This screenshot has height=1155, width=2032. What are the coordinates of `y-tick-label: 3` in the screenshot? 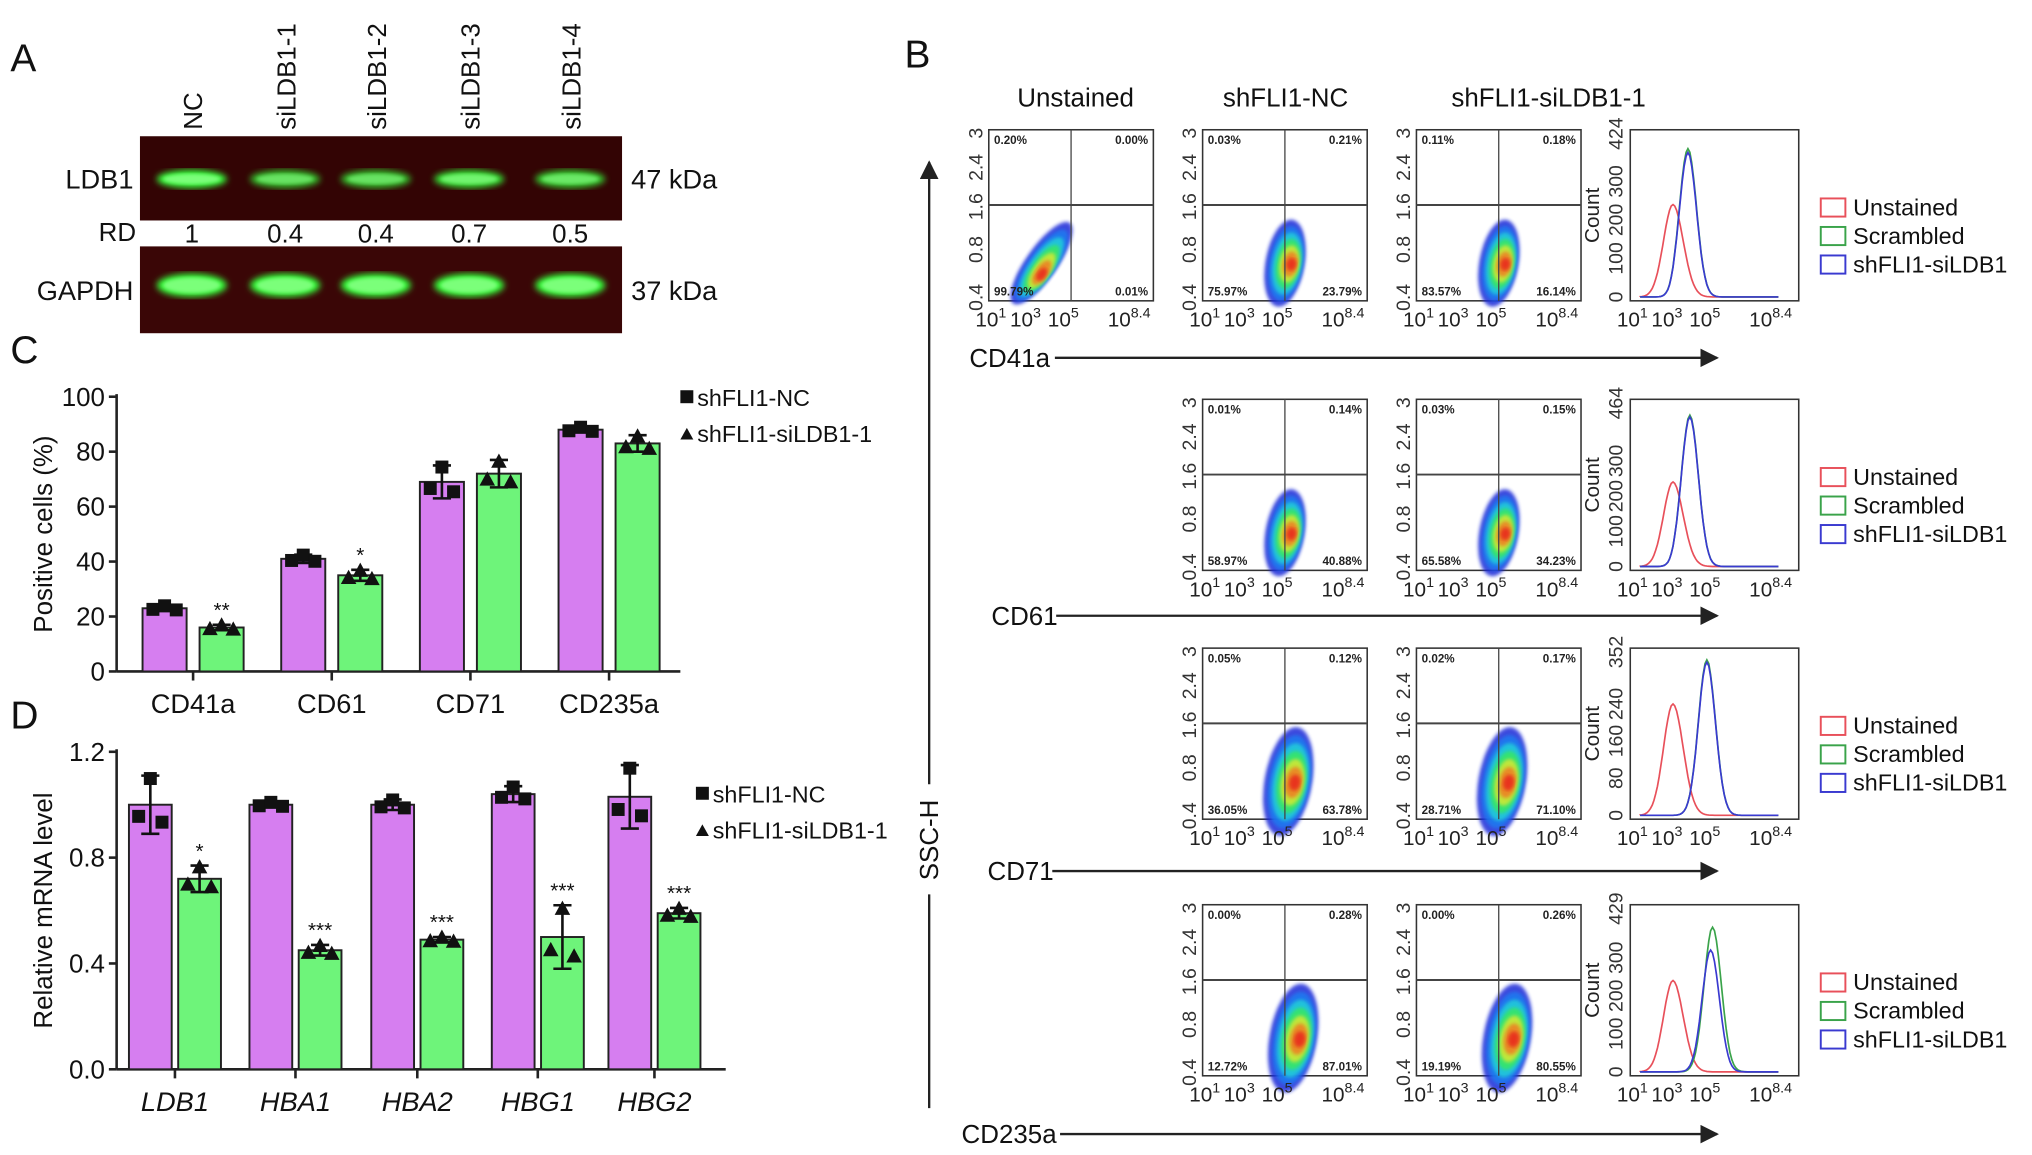 It's located at (1404, 651).